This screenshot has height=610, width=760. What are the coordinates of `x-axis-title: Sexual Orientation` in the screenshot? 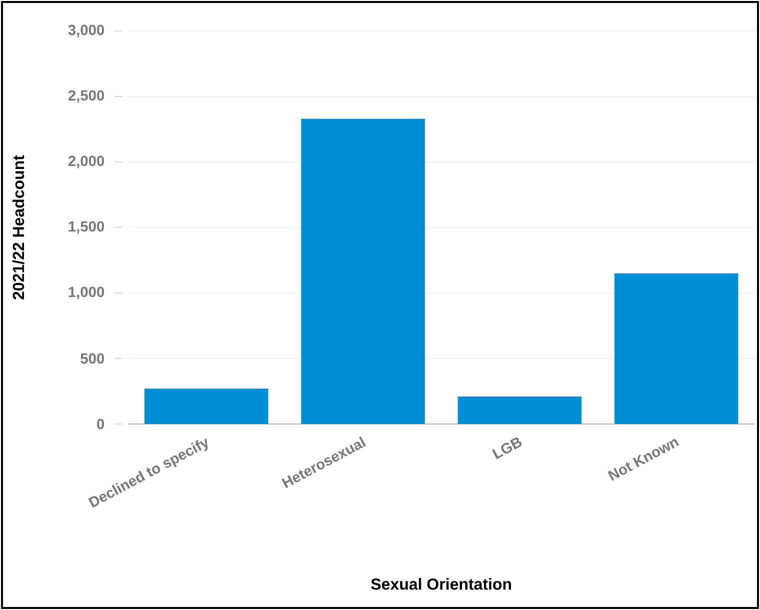 It's located at (441, 584).